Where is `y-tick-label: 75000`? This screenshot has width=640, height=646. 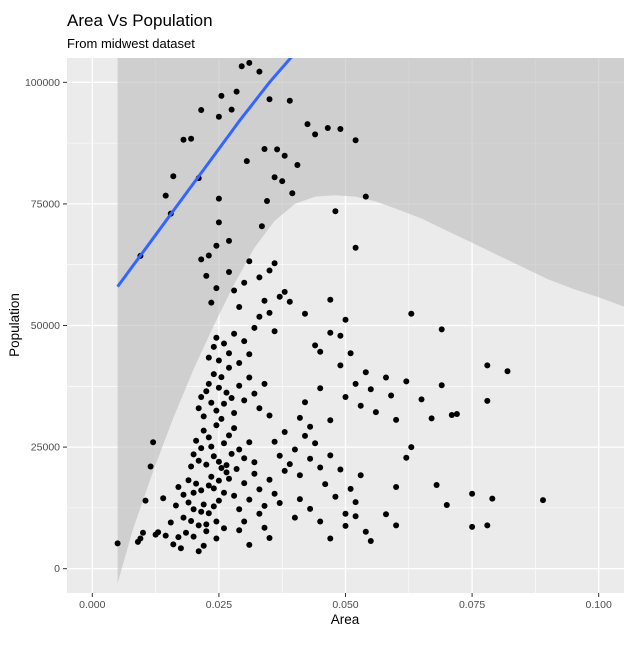
y-tick-label: 75000 is located at coordinates (45, 204).